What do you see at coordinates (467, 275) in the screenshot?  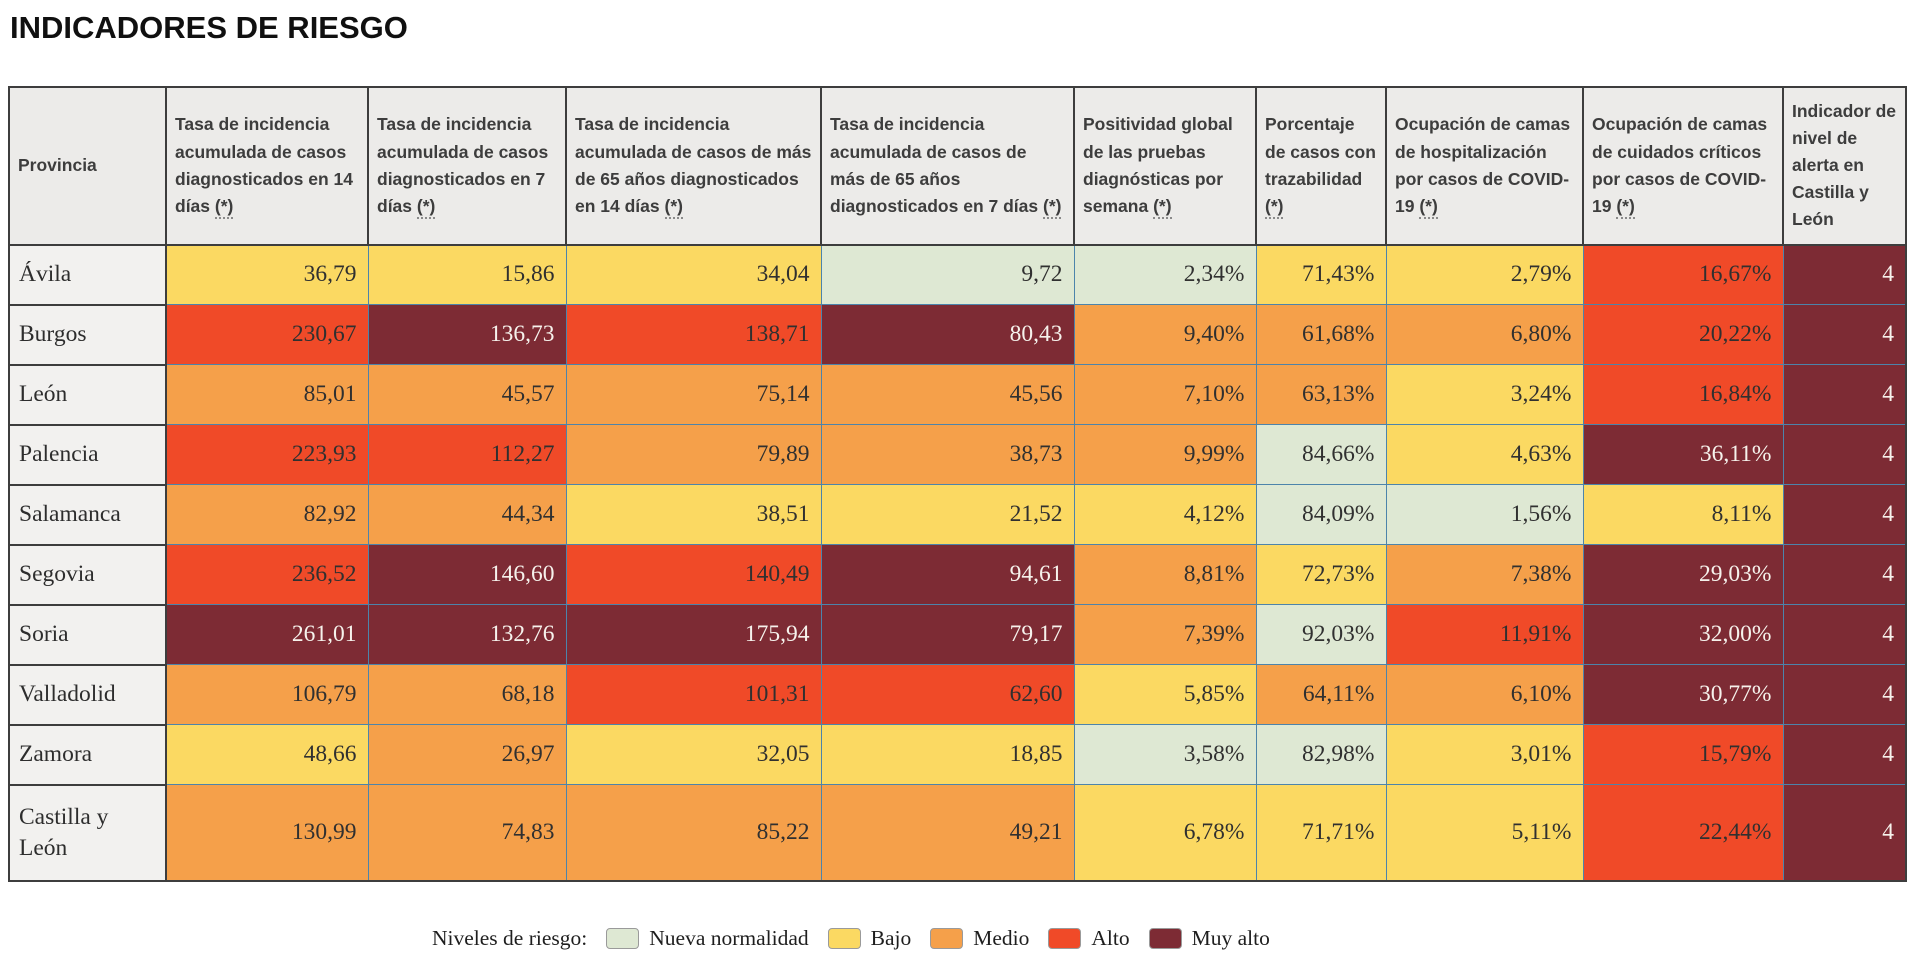 I see `cell-avila-ia-7-dias: 15,86` at bounding box center [467, 275].